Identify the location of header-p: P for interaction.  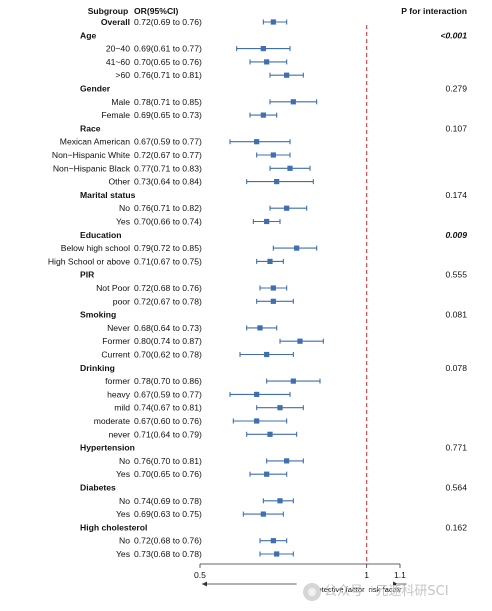
(434, 11).